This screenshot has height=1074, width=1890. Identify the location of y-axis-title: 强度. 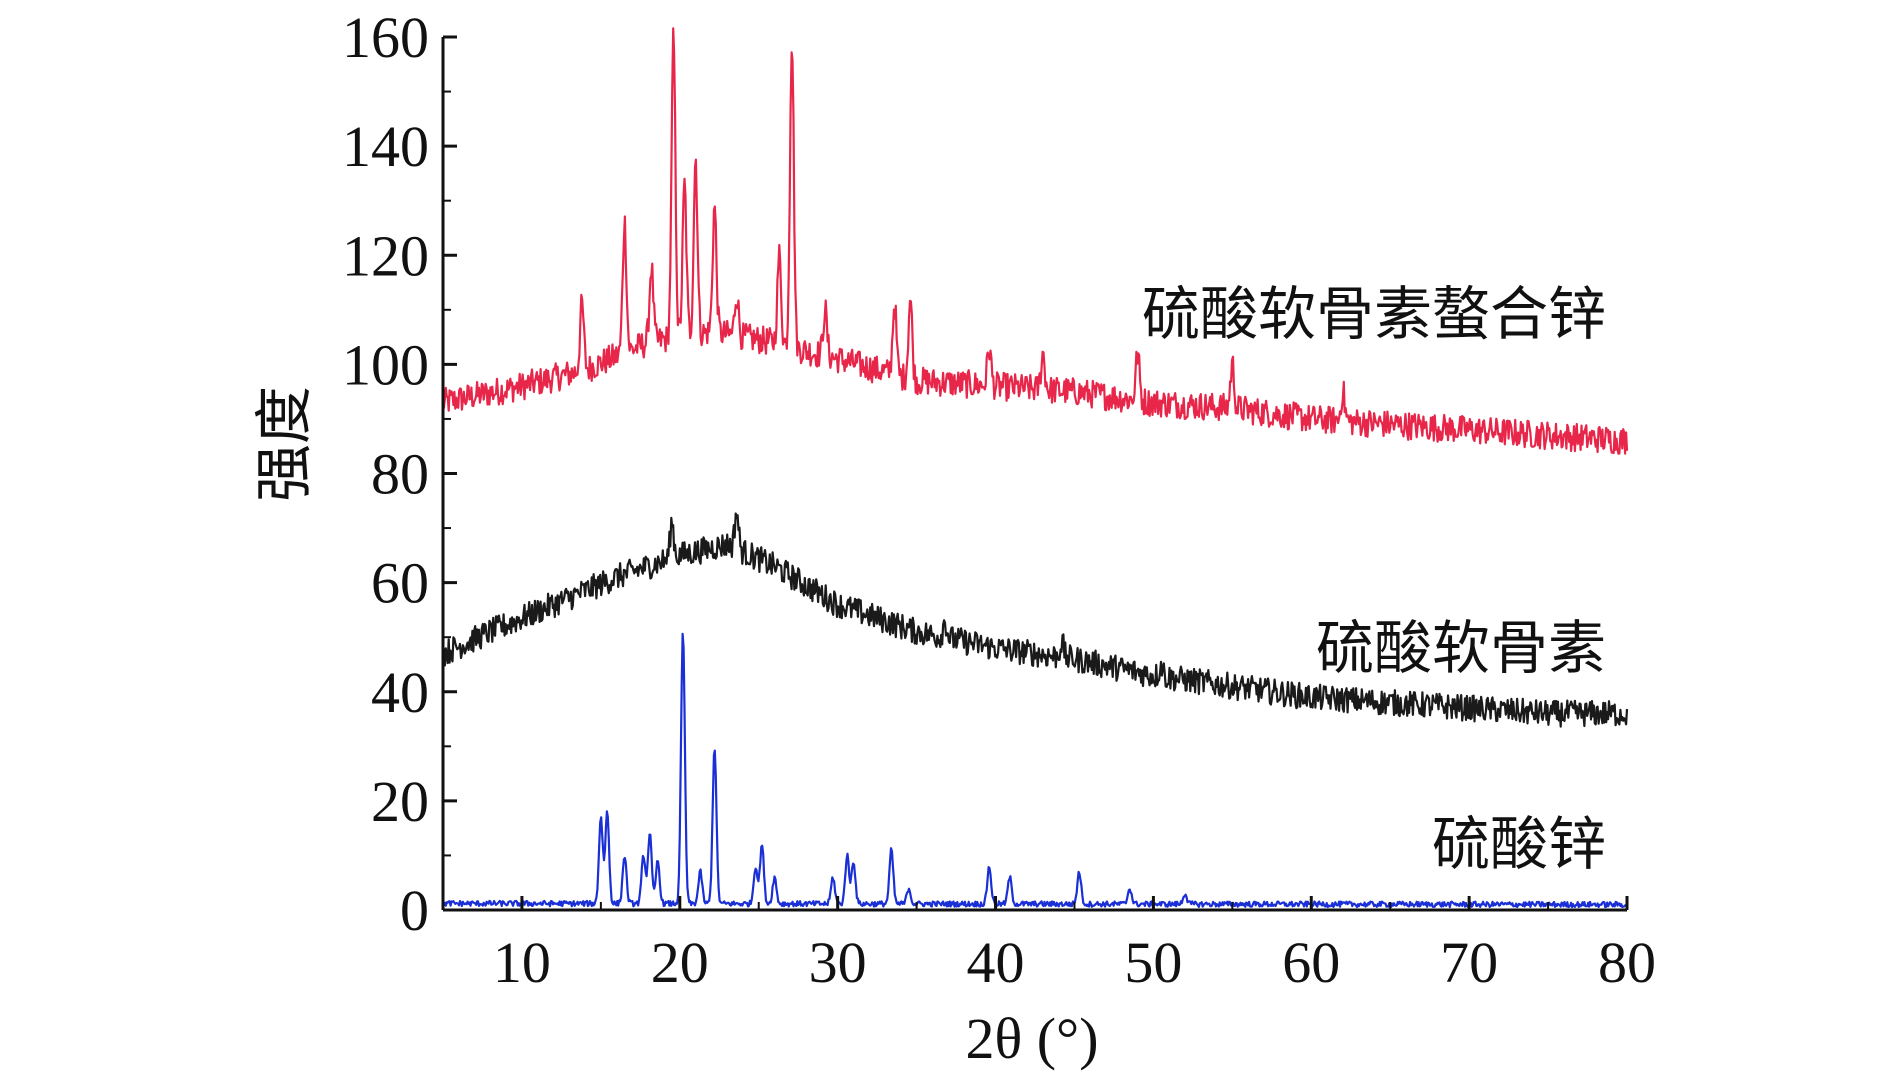
(284, 444).